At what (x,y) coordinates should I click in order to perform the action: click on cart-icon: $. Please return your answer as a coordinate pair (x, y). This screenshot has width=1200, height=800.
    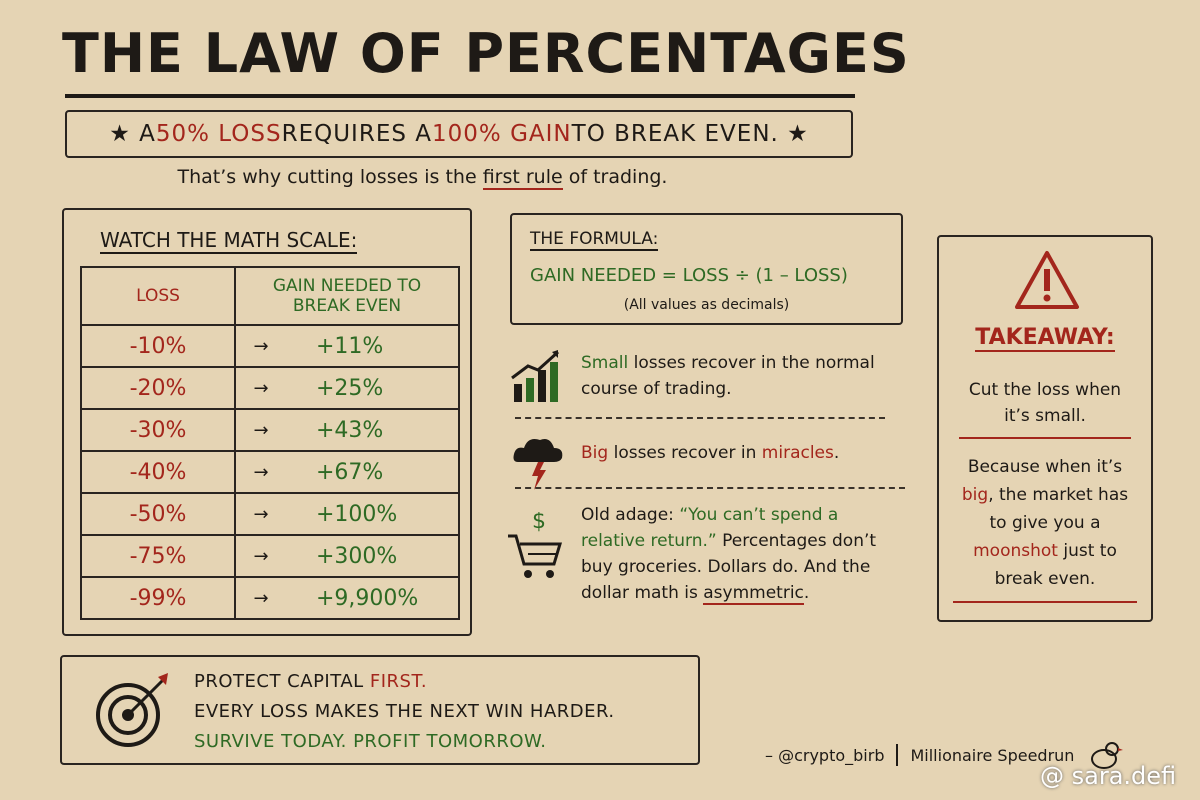
    Looking at the image, I should click on (535, 545).